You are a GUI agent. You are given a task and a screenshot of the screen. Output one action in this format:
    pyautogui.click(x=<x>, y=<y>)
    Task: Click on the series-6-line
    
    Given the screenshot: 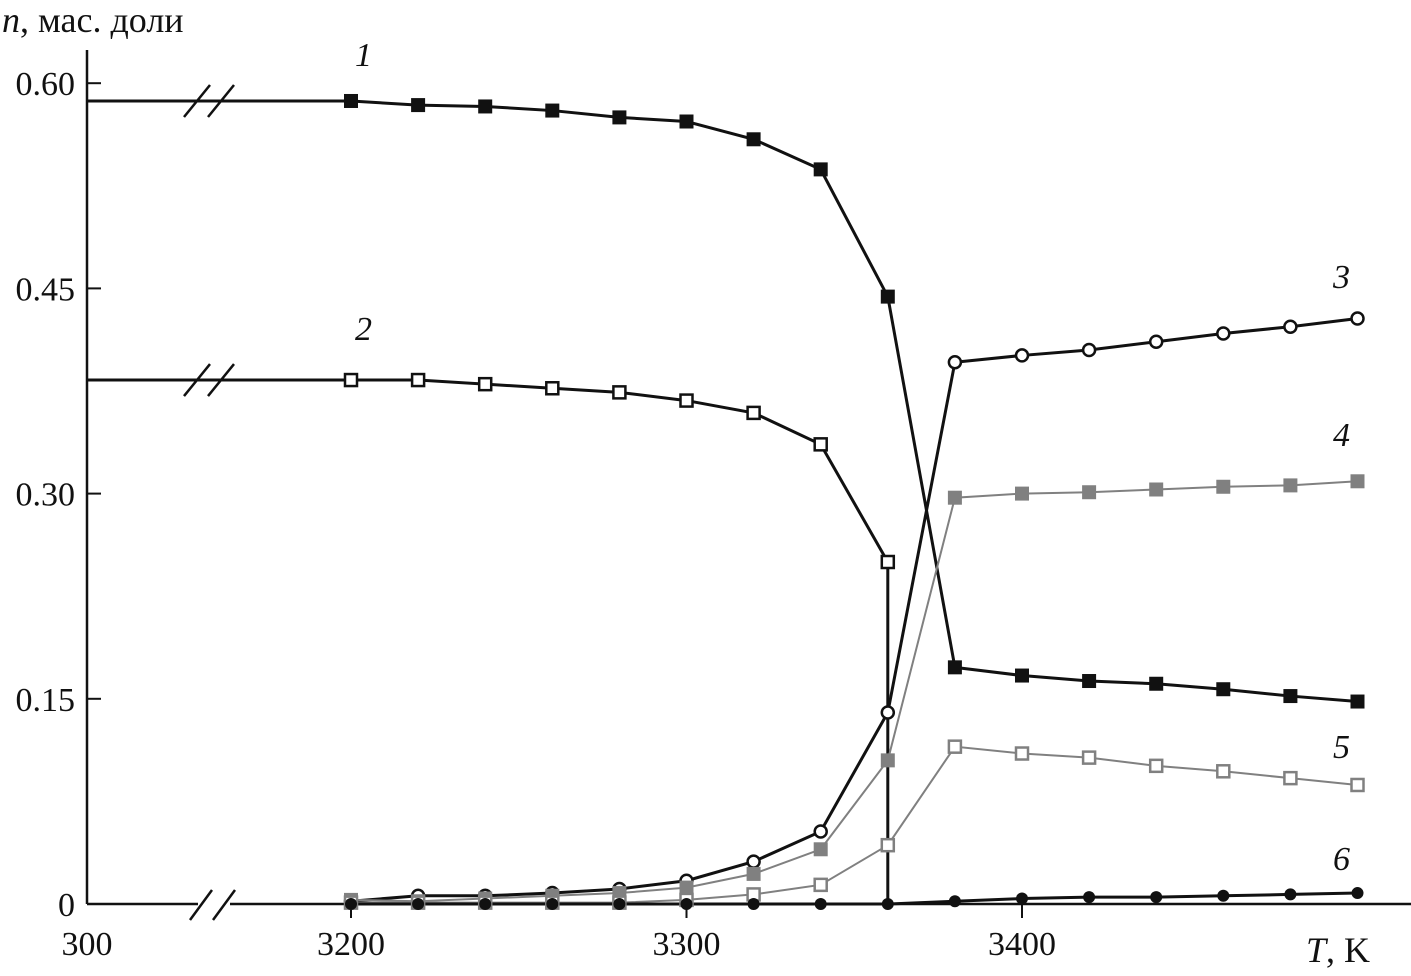 What is the action you would take?
    pyautogui.click(x=854, y=898)
    